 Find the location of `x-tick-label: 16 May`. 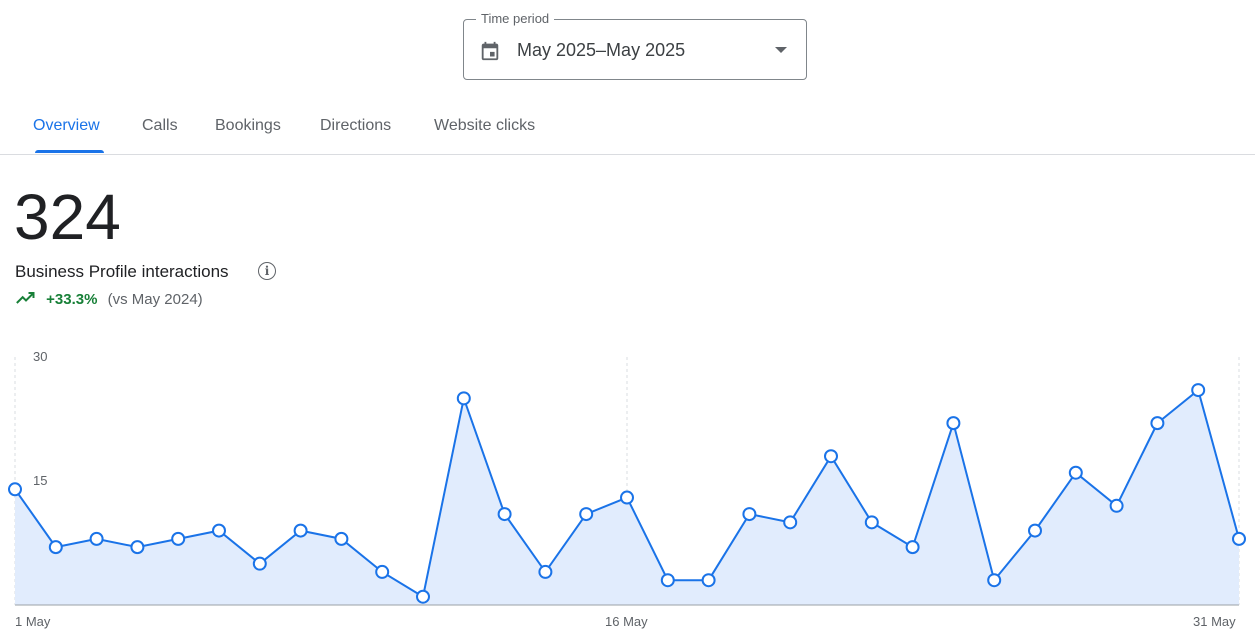

x-tick-label: 16 May is located at coordinates (626, 621).